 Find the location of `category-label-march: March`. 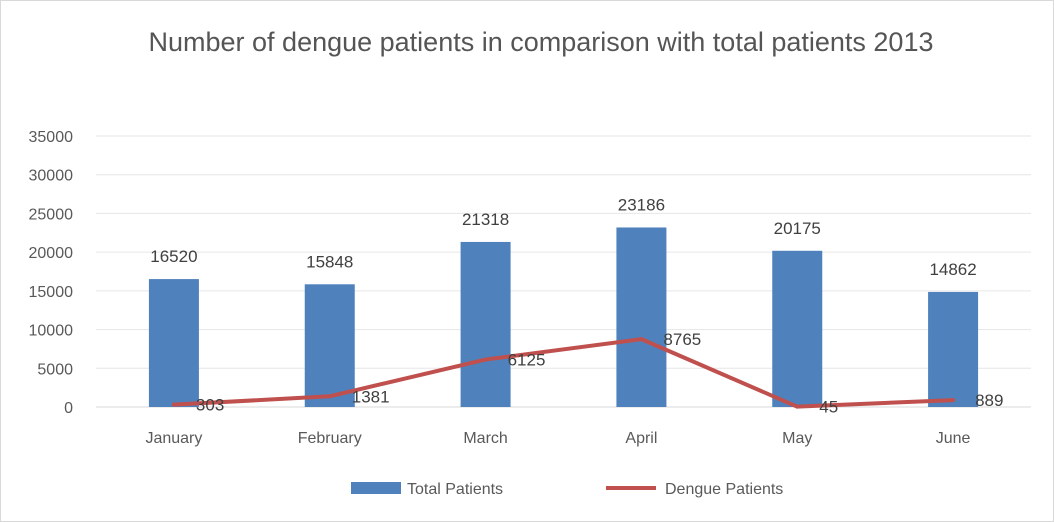

category-label-march: March is located at coordinates (485, 438).